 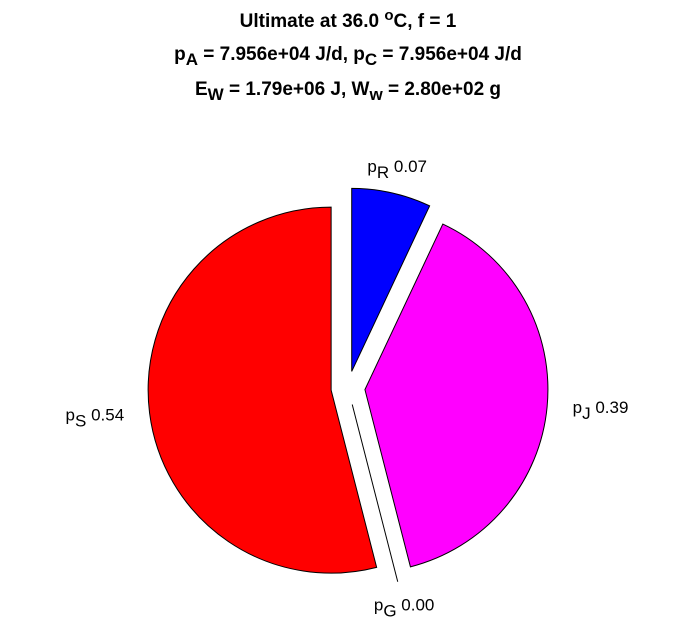 I want to click on title-sup: o, so click(x=388, y=15).